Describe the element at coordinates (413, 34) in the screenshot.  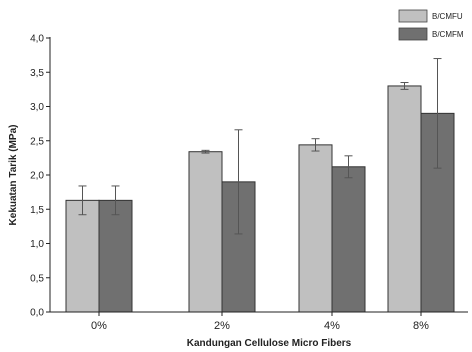
I see `legend-swatch-b-cmfm` at that location.